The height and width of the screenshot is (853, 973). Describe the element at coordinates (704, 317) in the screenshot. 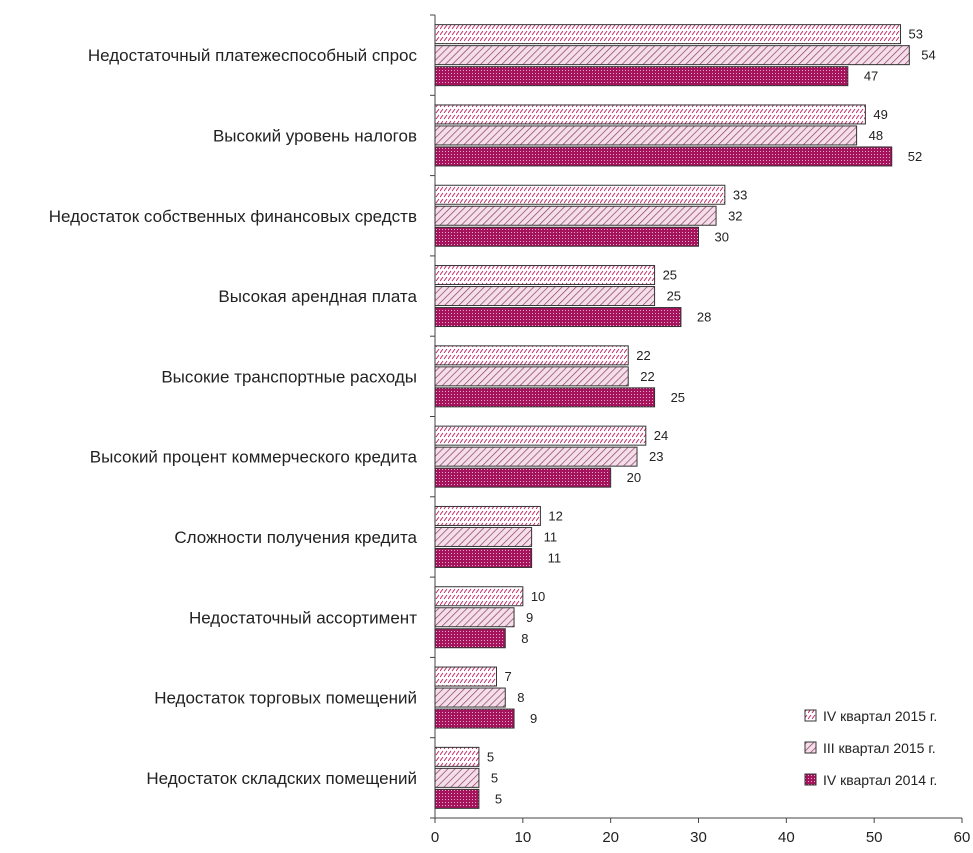

I see `value-label: 28` at that location.